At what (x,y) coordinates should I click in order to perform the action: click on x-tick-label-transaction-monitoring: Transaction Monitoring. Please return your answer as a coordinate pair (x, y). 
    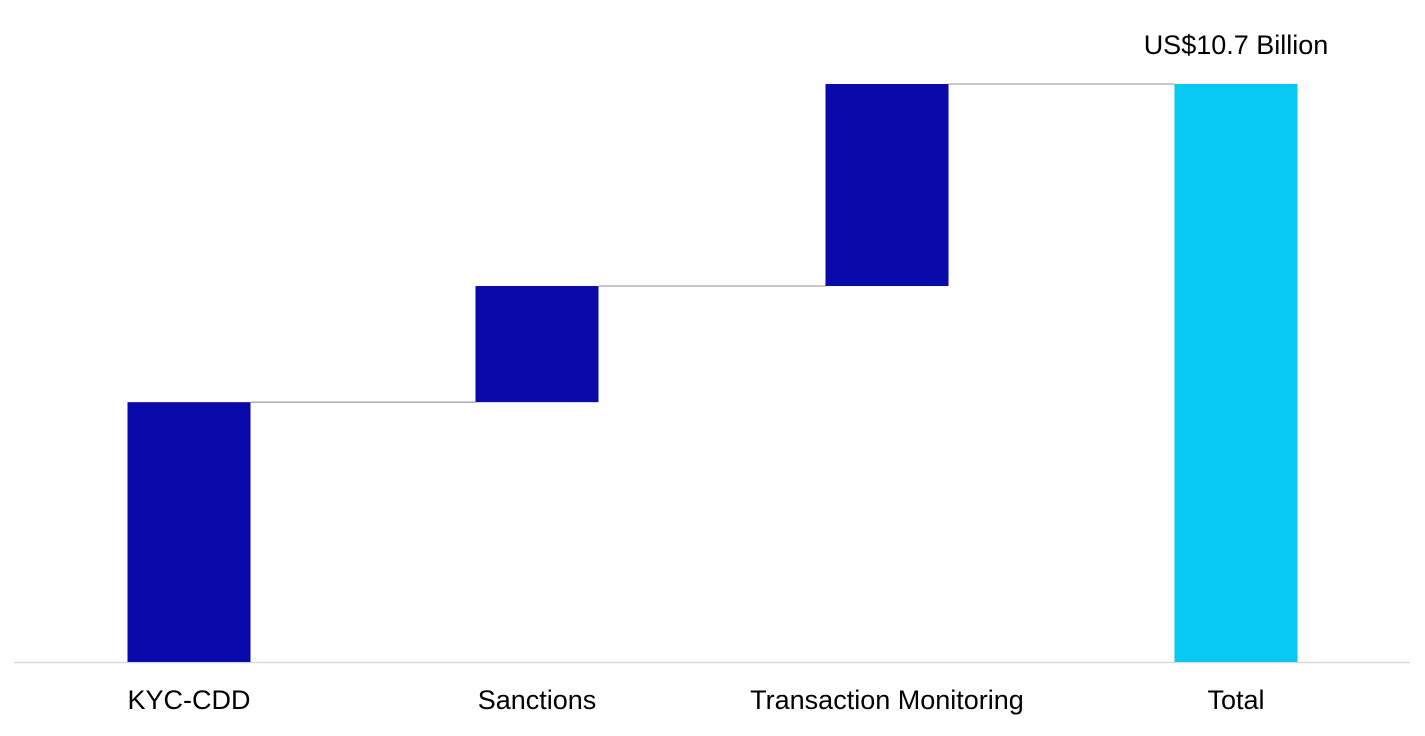
    Looking at the image, I should click on (887, 700).